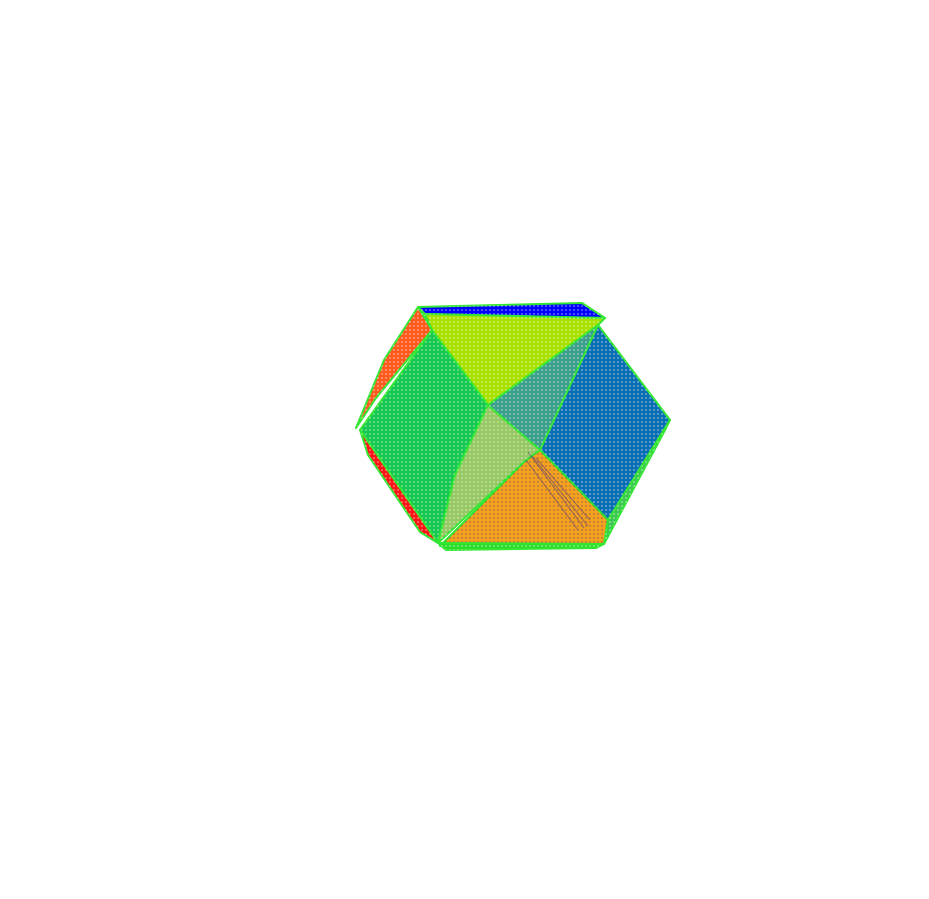 The image size is (929, 899). Describe the element at coordinates (637, 482) in the screenshot. I see `lower-right-face-points` at that location.